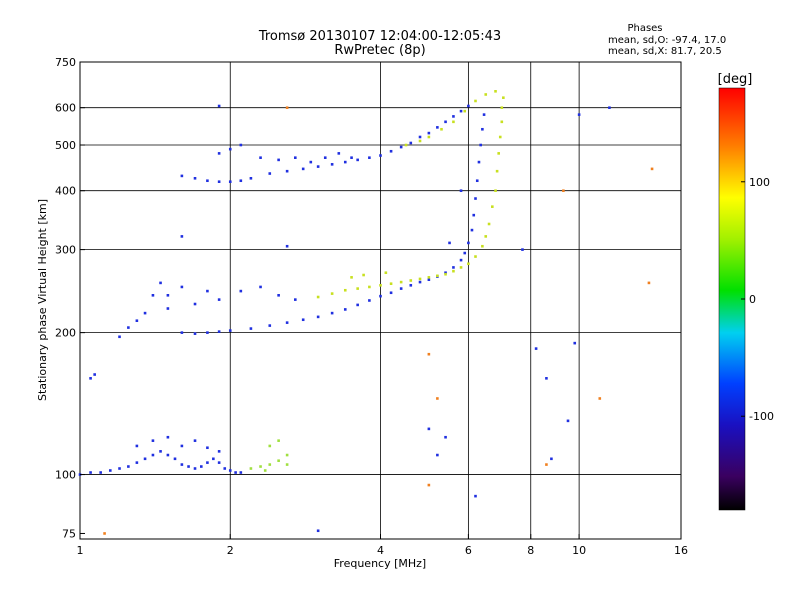 The height and width of the screenshot is (600, 800). Describe the element at coordinates (379, 50) in the screenshot. I see `chart-subtitle: RwPretec (8p)` at that location.